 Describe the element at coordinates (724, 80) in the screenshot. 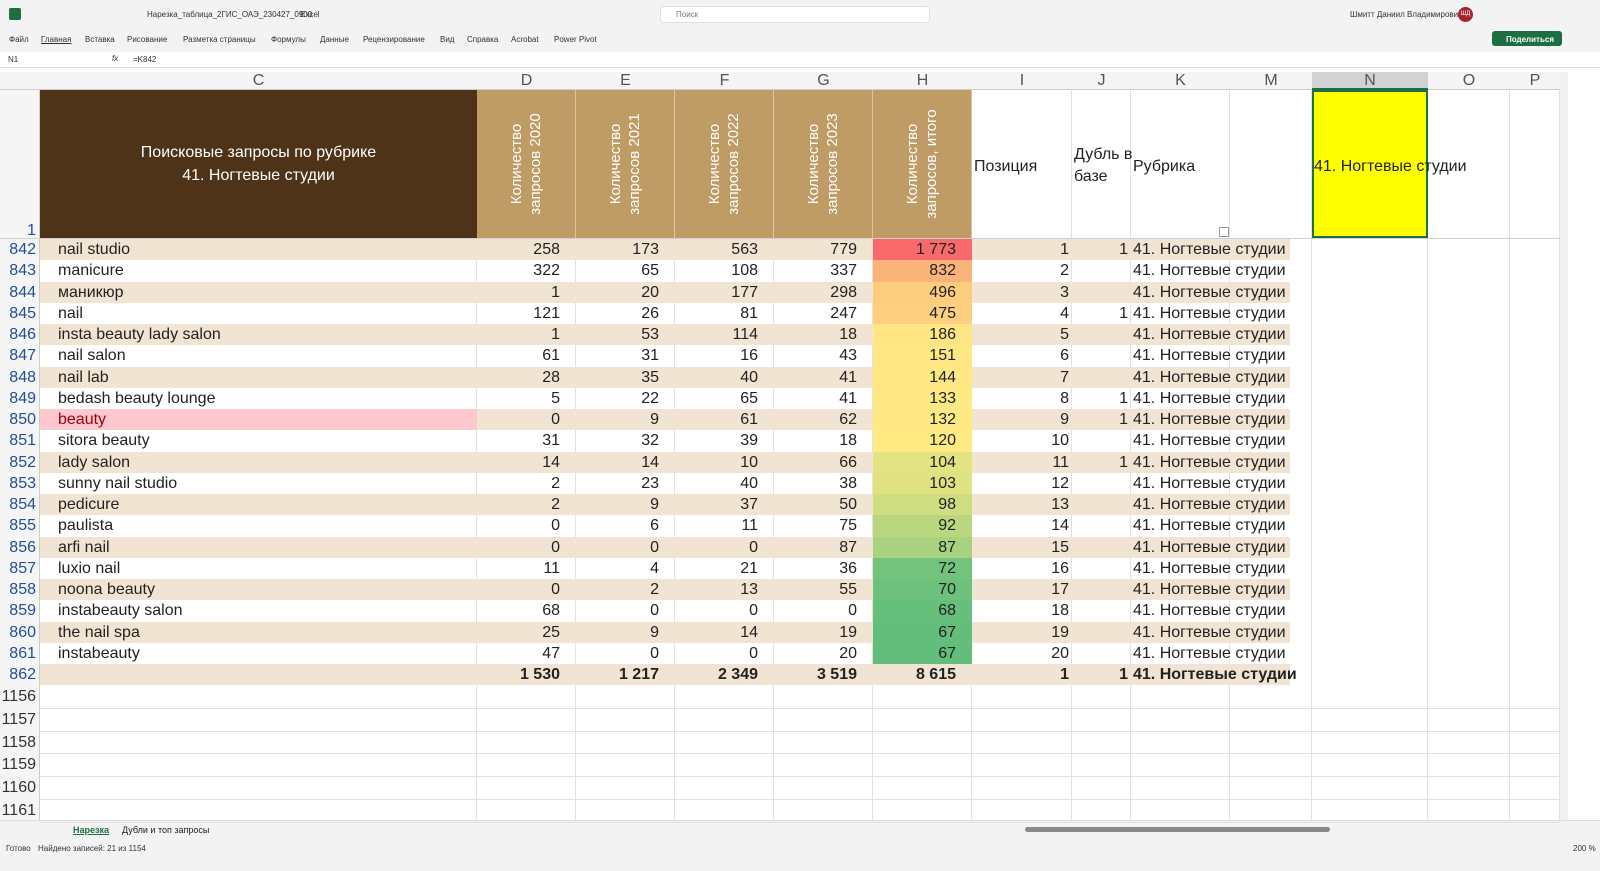

I see `column-header: F` at that location.